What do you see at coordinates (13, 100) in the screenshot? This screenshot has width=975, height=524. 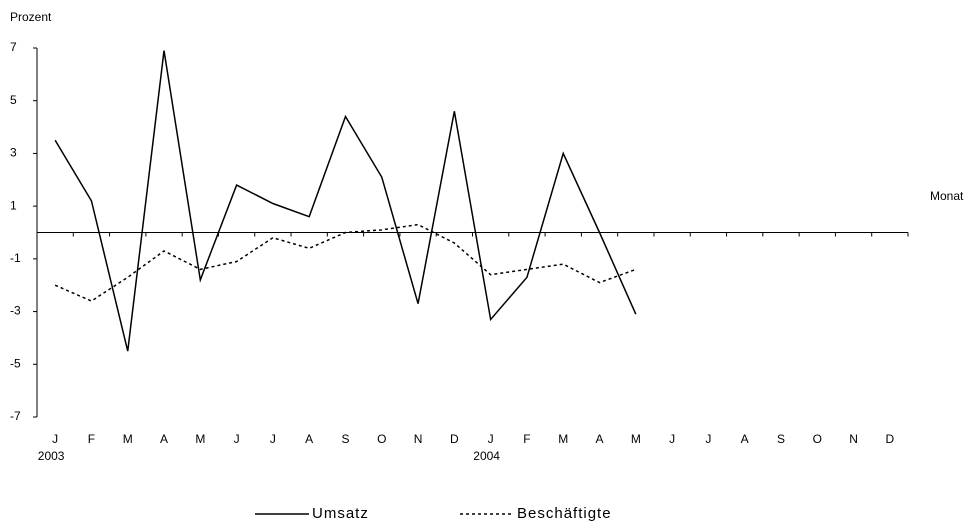 I see `y-tick-label: 5` at bounding box center [13, 100].